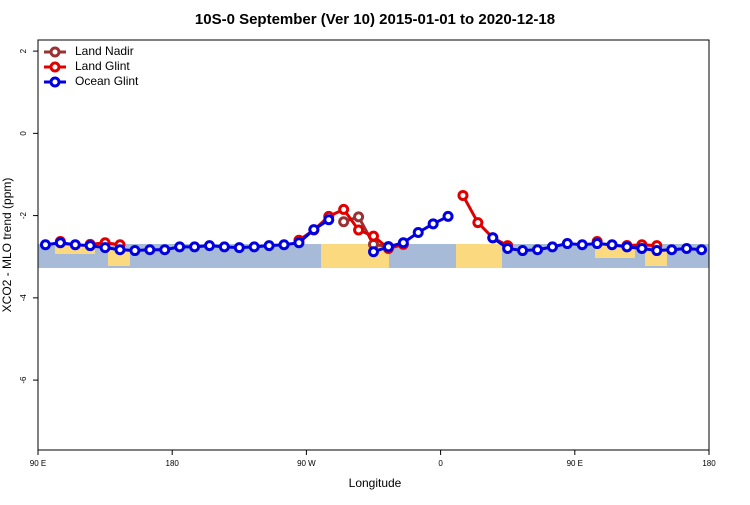  What do you see at coordinates (375, 483) in the screenshot?
I see `x-axis-label: Longitude` at bounding box center [375, 483].